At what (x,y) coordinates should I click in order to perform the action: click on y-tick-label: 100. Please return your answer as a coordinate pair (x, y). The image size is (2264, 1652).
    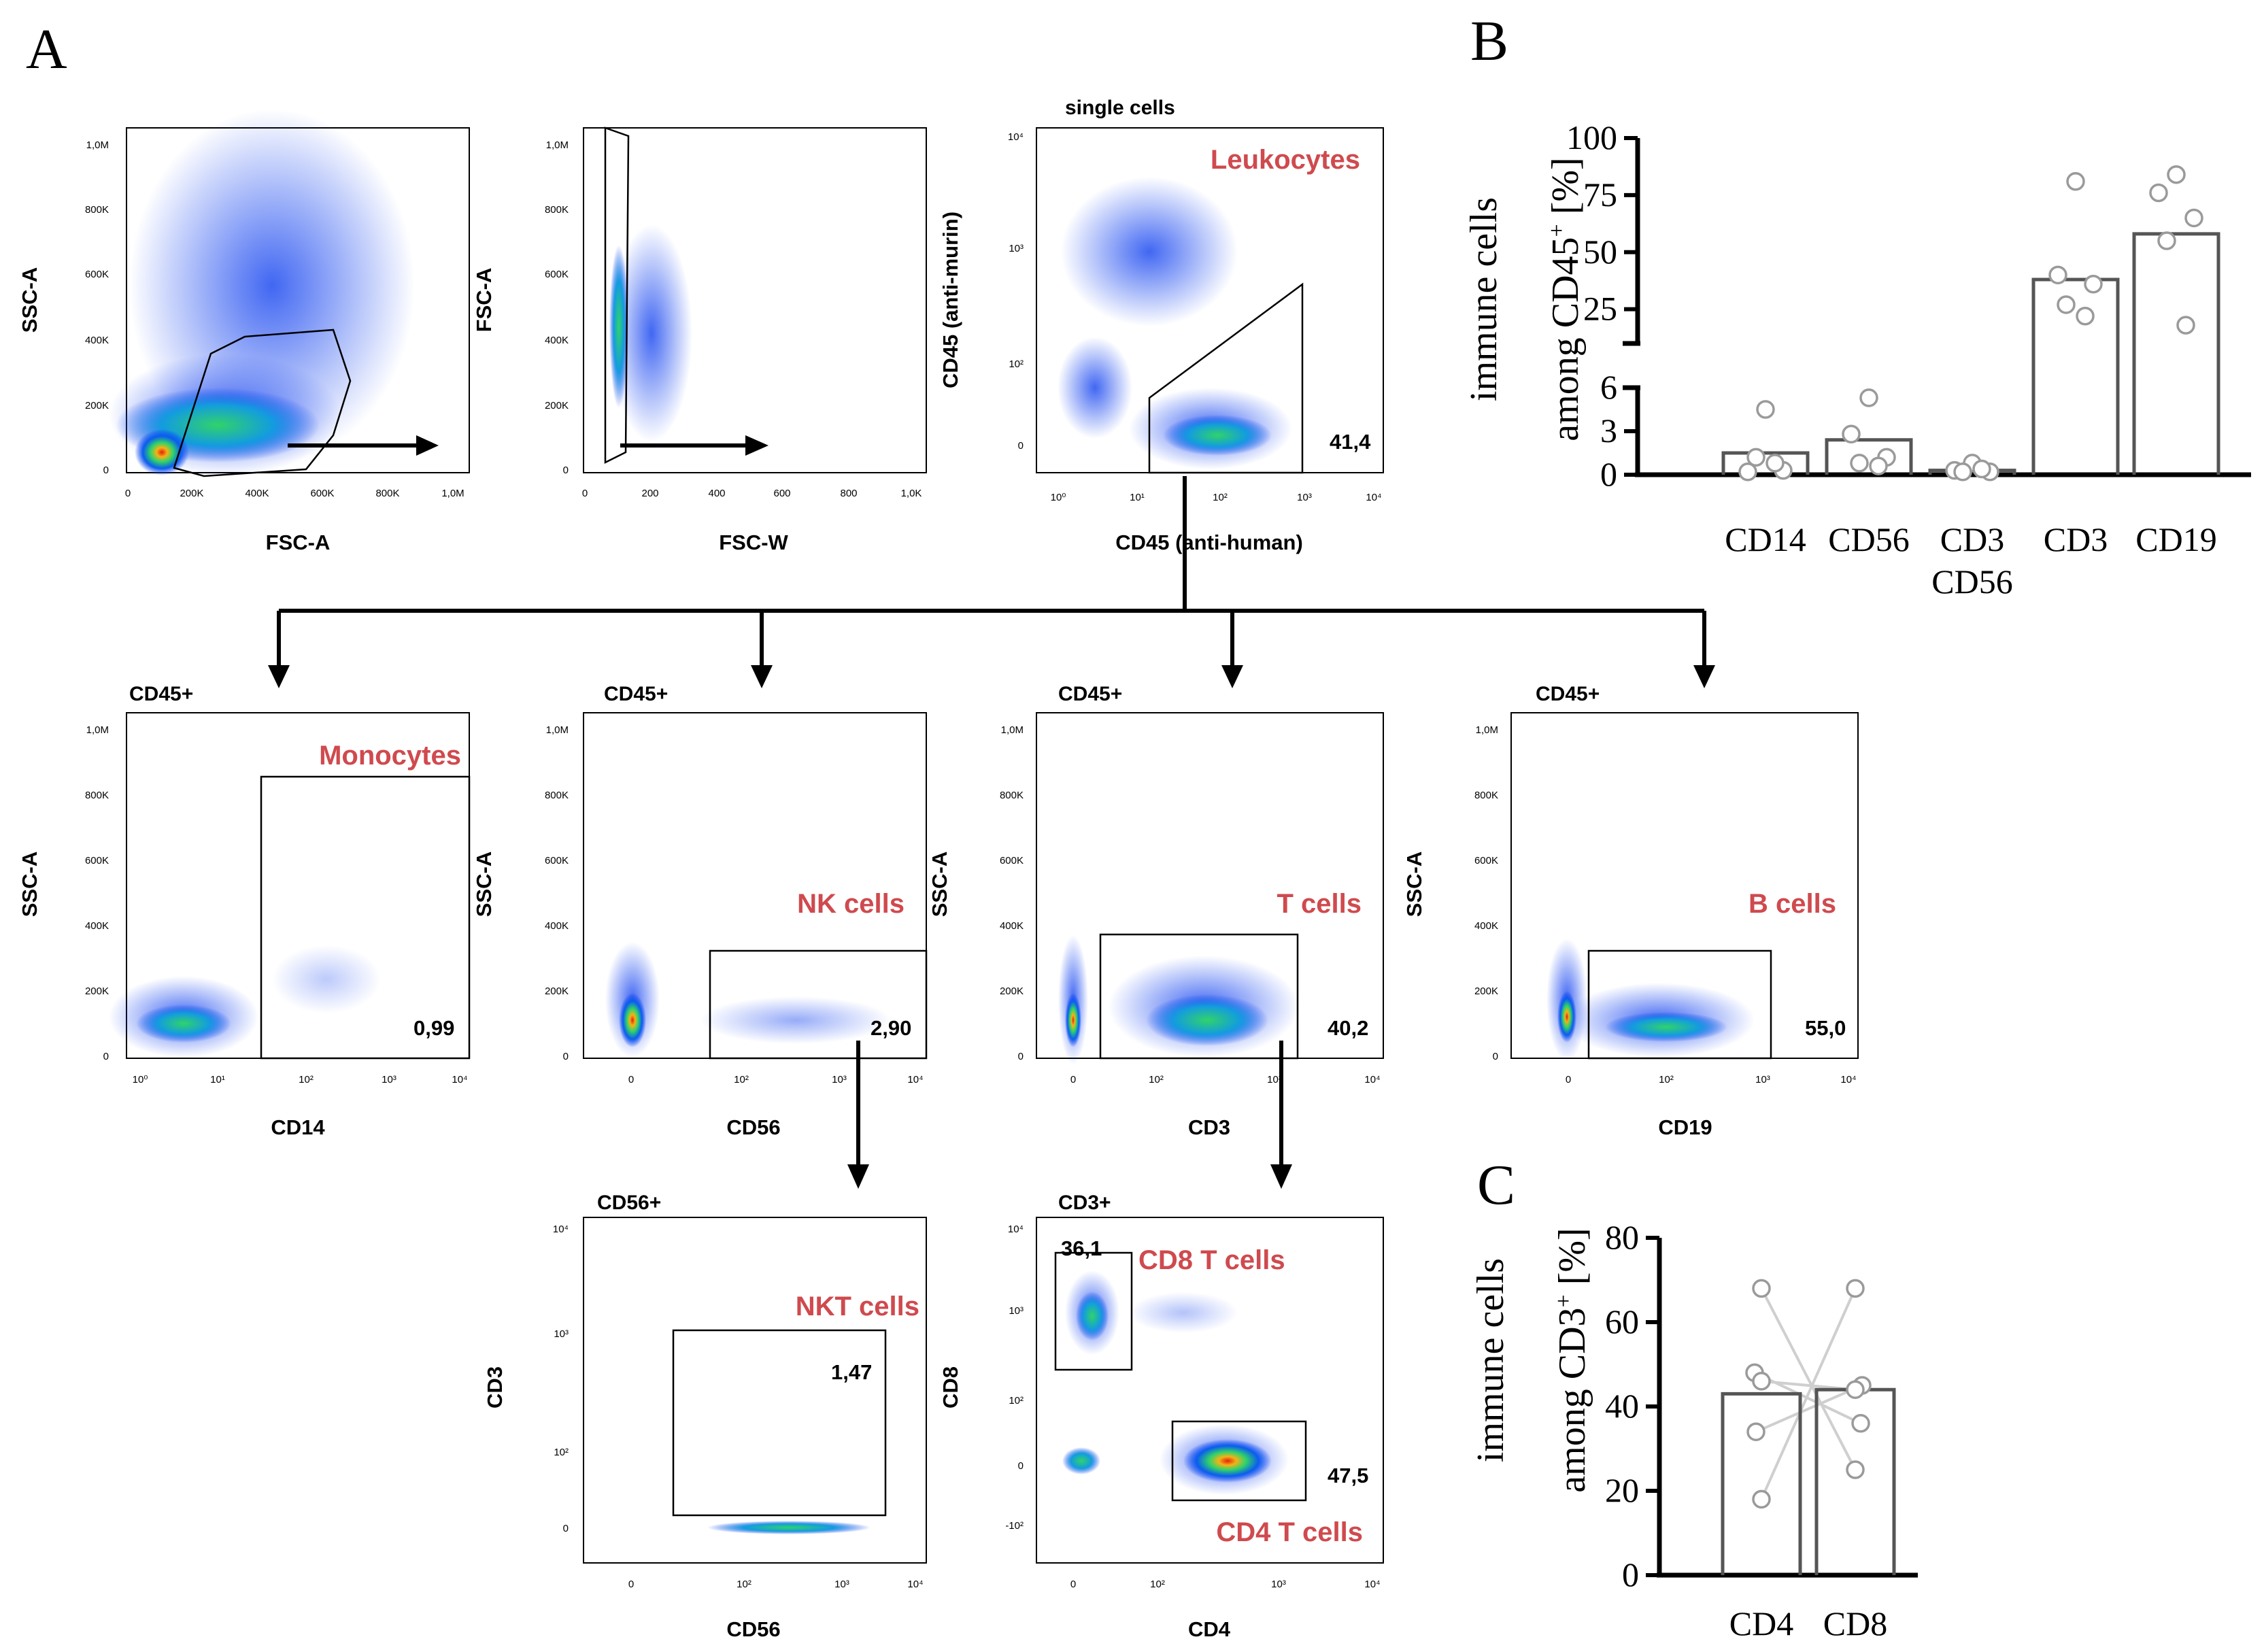
    Looking at the image, I should click on (1592, 137).